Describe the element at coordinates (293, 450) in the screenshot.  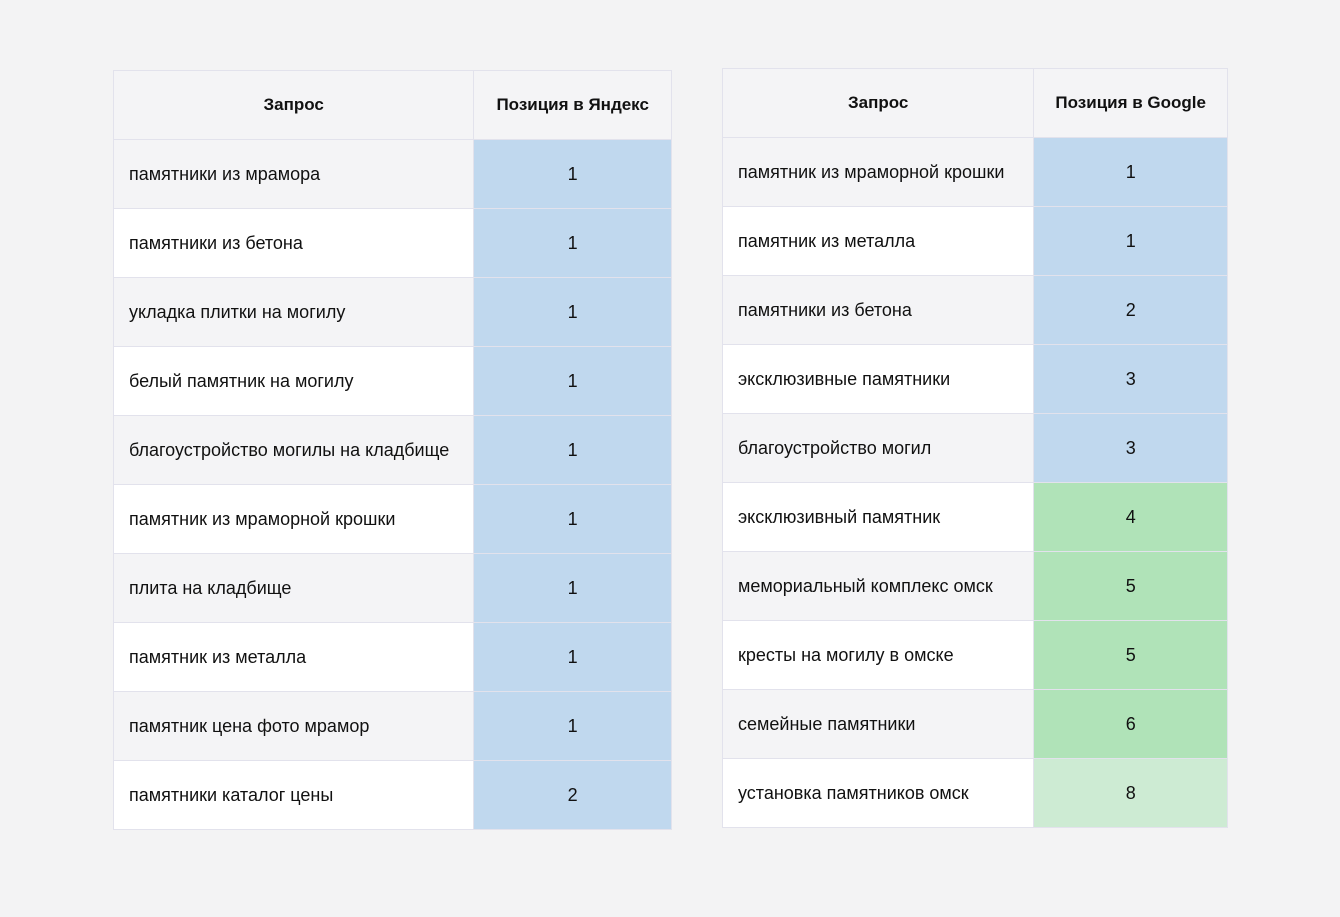
I see `query-cell: благоустройство могилы на кладбище` at that location.